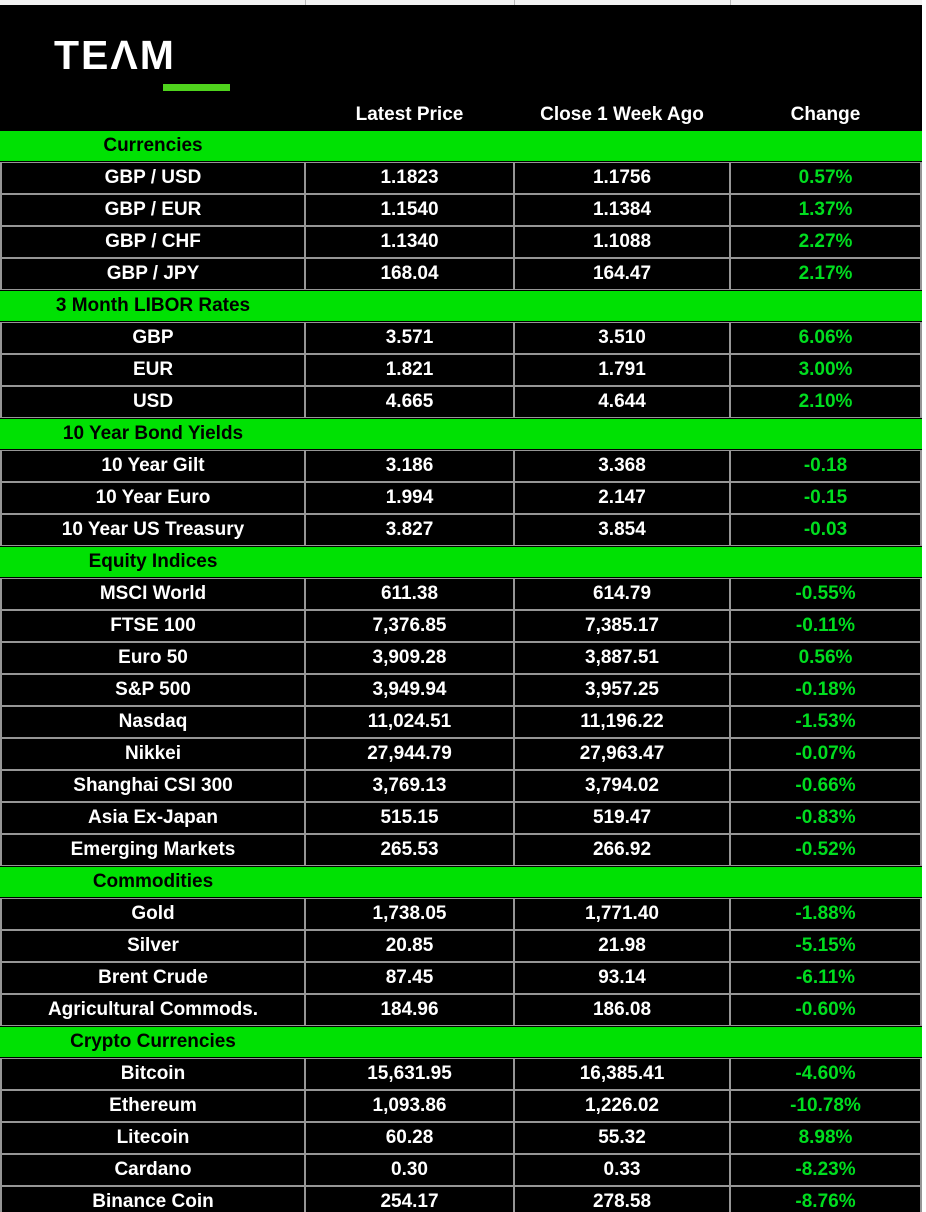  Describe the element at coordinates (153, 466) in the screenshot. I see `row-label: 10 Year Gilt` at that location.